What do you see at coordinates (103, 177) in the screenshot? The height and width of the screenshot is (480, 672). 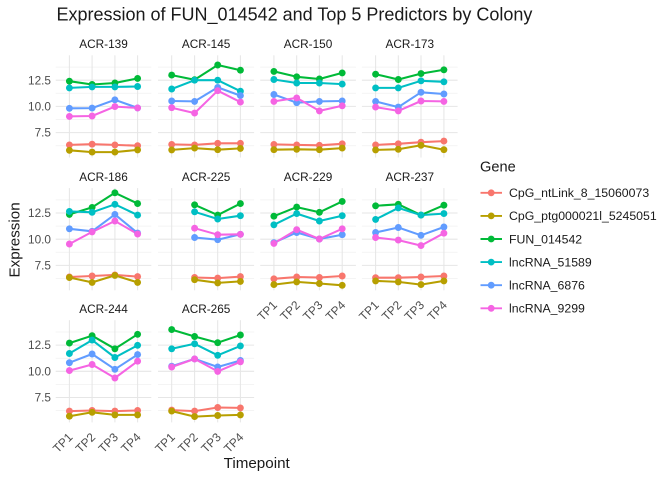 I see `svg-text: ACR-186` at bounding box center [103, 177].